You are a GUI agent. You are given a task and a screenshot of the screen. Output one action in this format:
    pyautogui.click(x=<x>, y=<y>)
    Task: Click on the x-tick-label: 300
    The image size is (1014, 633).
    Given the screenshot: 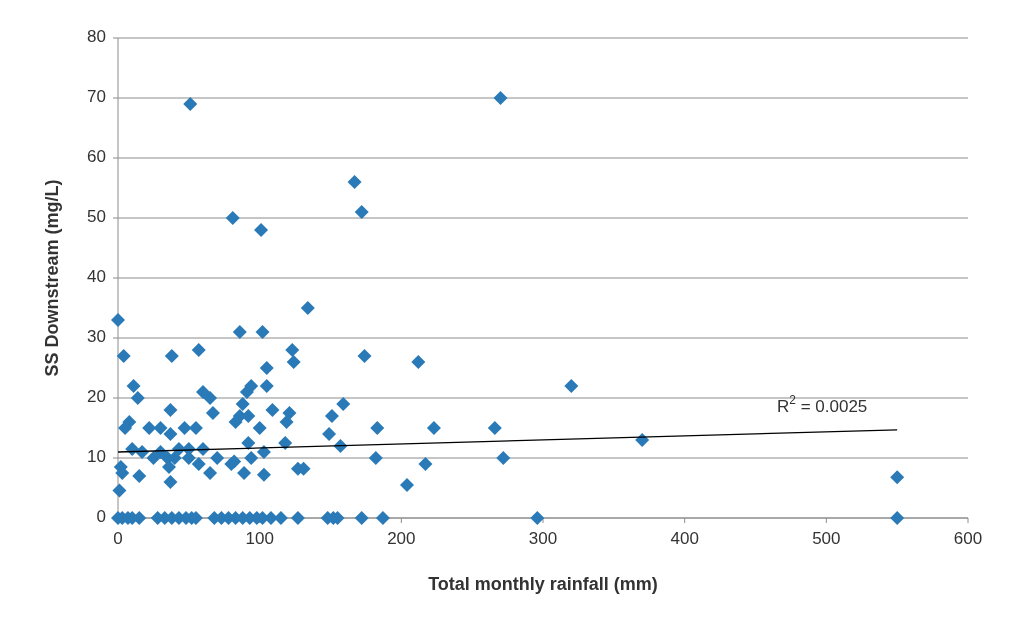 What is the action you would take?
    pyautogui.click(x=543, y=538)
    